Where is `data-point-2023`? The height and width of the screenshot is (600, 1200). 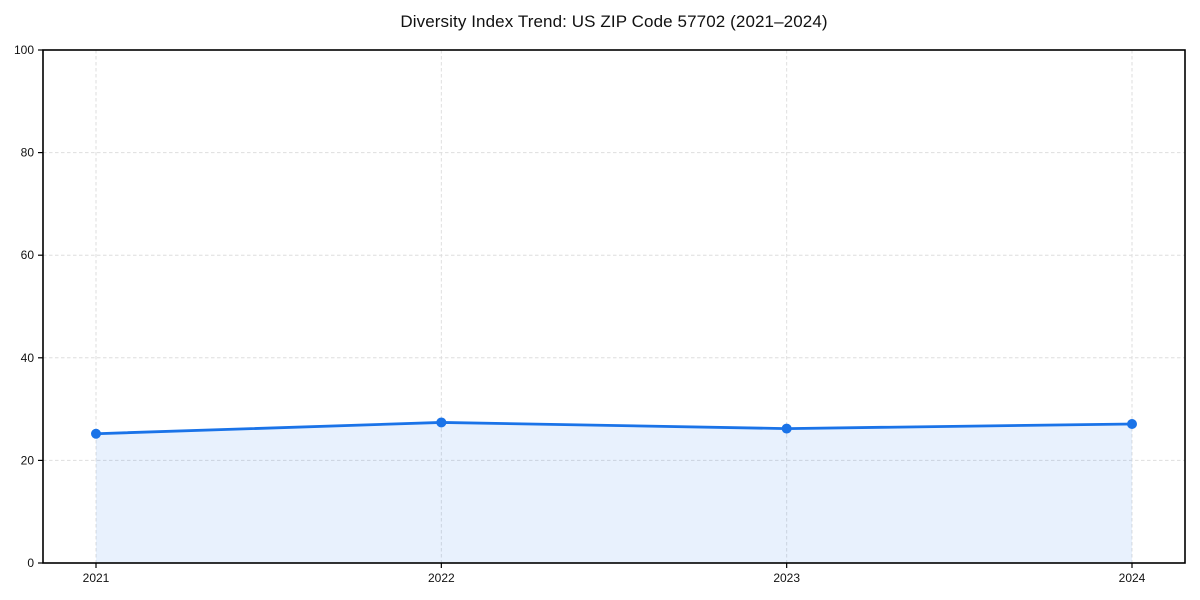
data-point-2023 is located at coordinates (786, 428).